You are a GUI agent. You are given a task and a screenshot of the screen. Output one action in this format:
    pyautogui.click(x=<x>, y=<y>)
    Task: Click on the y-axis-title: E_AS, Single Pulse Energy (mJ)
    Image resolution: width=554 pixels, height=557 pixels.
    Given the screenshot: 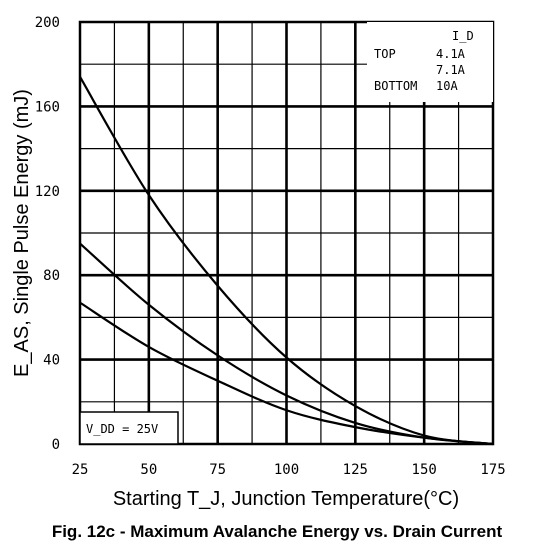 What is the action you would take?
    pyautogui.click(x=22, y=233)
    